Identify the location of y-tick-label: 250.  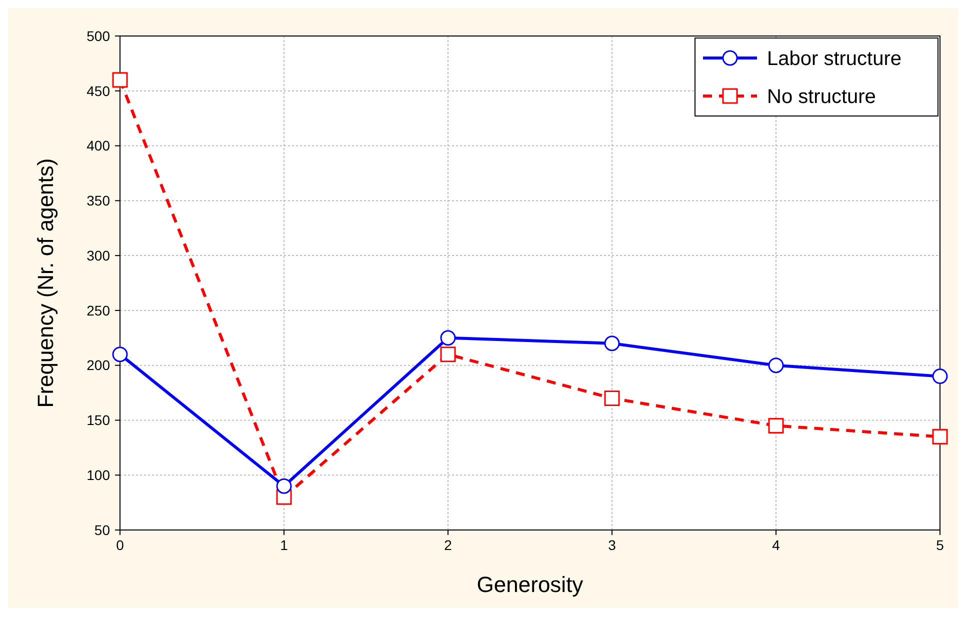
(98, 310).